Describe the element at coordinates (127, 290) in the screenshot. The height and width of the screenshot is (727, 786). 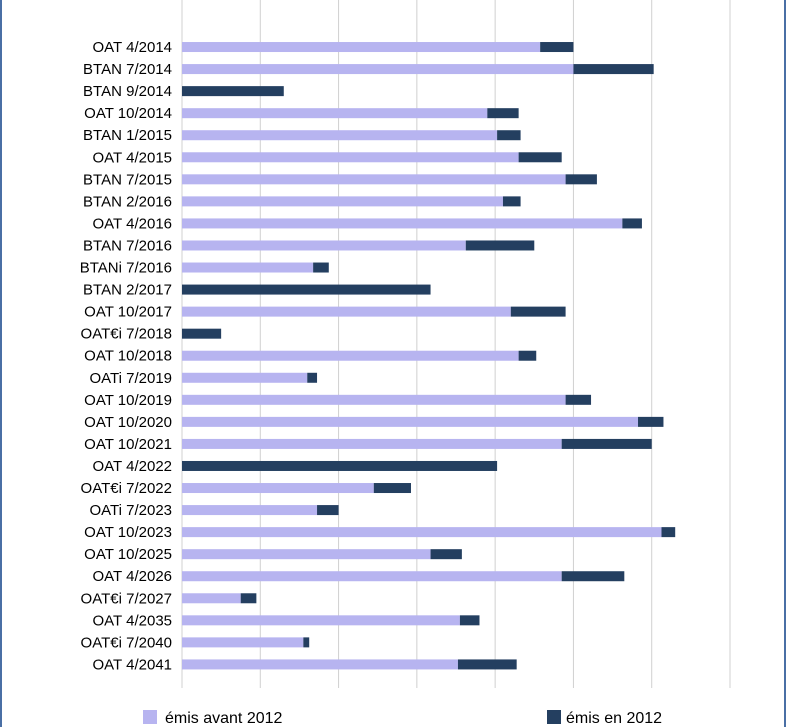
I see `category-label: BTAN 2/2017` at that location.